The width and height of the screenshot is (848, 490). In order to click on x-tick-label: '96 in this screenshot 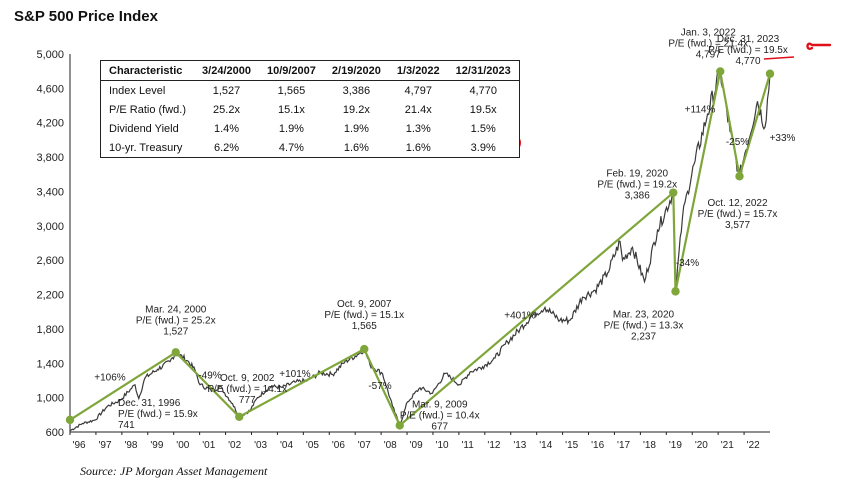, I will do `click(79, 445)`.